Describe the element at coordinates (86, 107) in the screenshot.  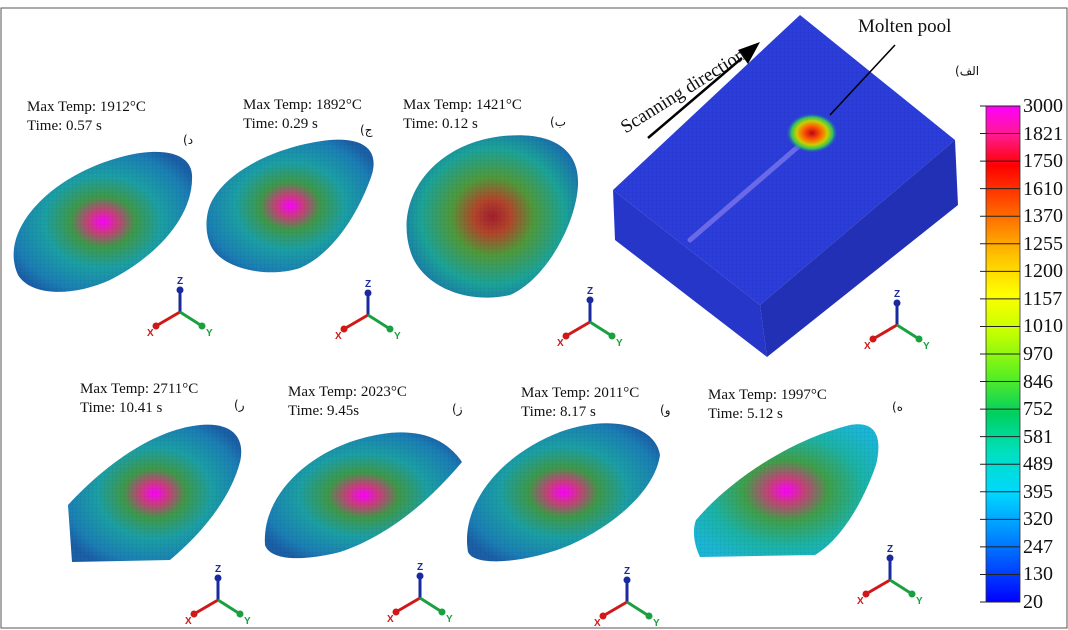
I see `panel-d-max-temp: Max Temp: 1912°C` at that location.